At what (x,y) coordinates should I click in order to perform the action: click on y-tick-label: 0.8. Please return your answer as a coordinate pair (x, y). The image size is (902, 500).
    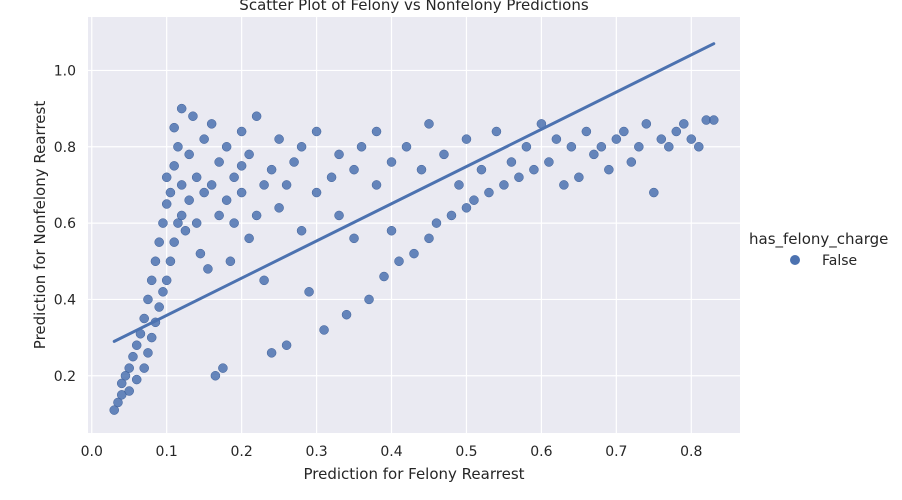
    Looking at the image, I should click on (65, 148).